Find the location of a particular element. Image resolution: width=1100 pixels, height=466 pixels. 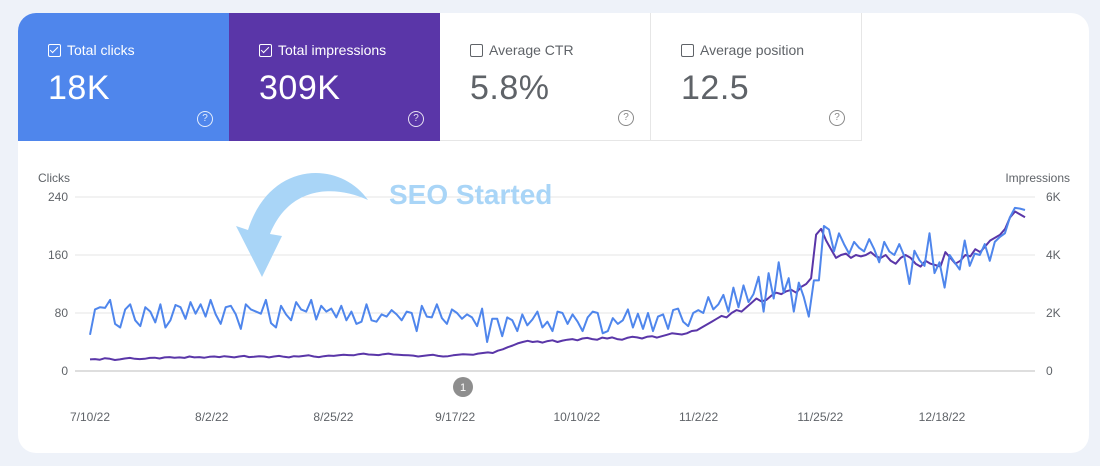

x-tick-label: 8/25/22 is located at coordinates (333, 417).